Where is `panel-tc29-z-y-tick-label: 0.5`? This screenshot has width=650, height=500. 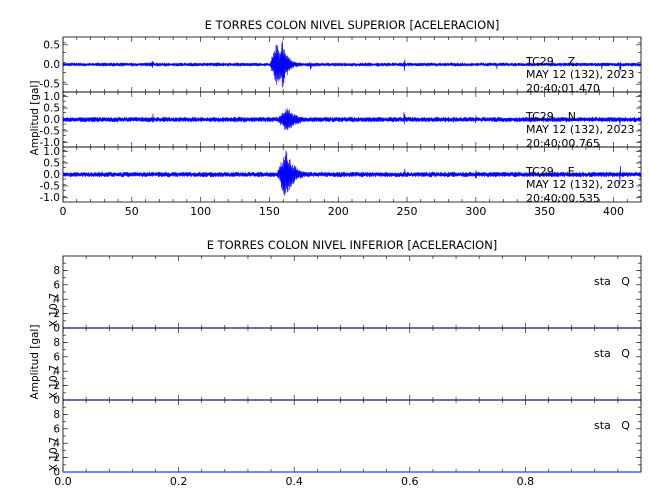 panel-tc29-z-y-tick-label: 0.5 is located at coordinates (51, 45).